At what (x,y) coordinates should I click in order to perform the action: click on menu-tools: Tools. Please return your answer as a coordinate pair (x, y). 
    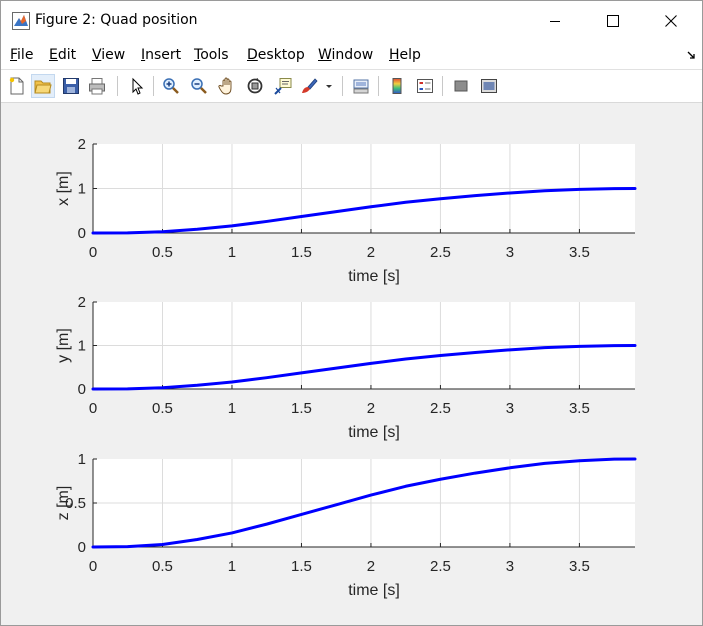
    Looking at the image, I should click on (211, 55).